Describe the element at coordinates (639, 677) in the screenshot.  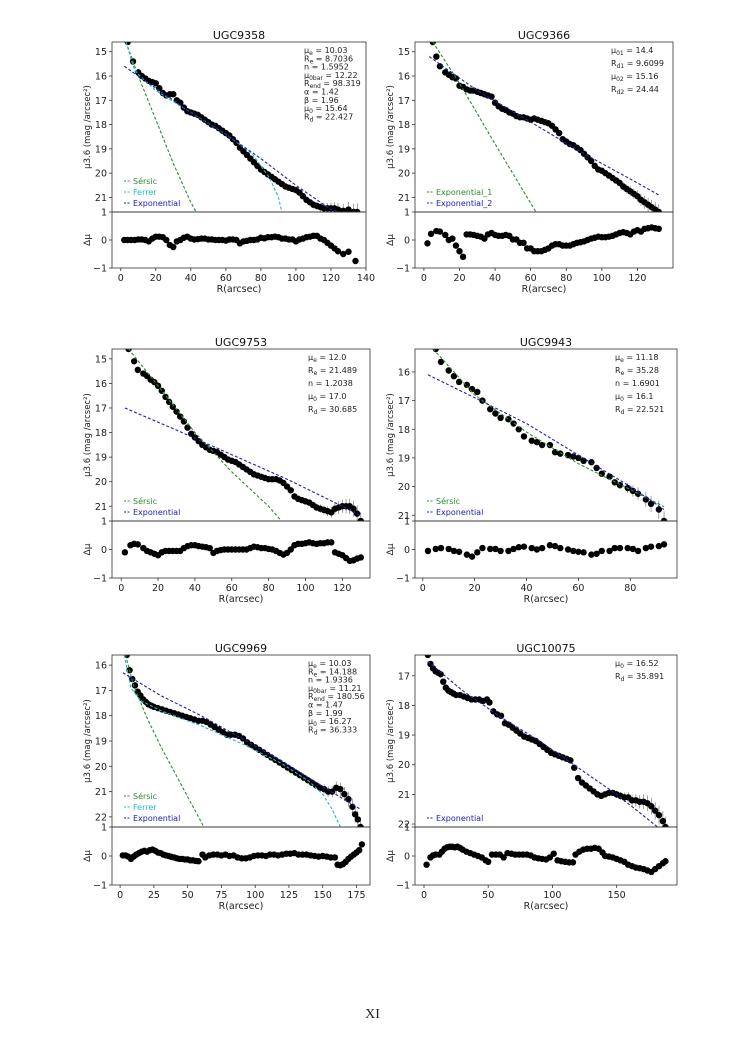
I see `param-text: Rd = 35.891` at that location.